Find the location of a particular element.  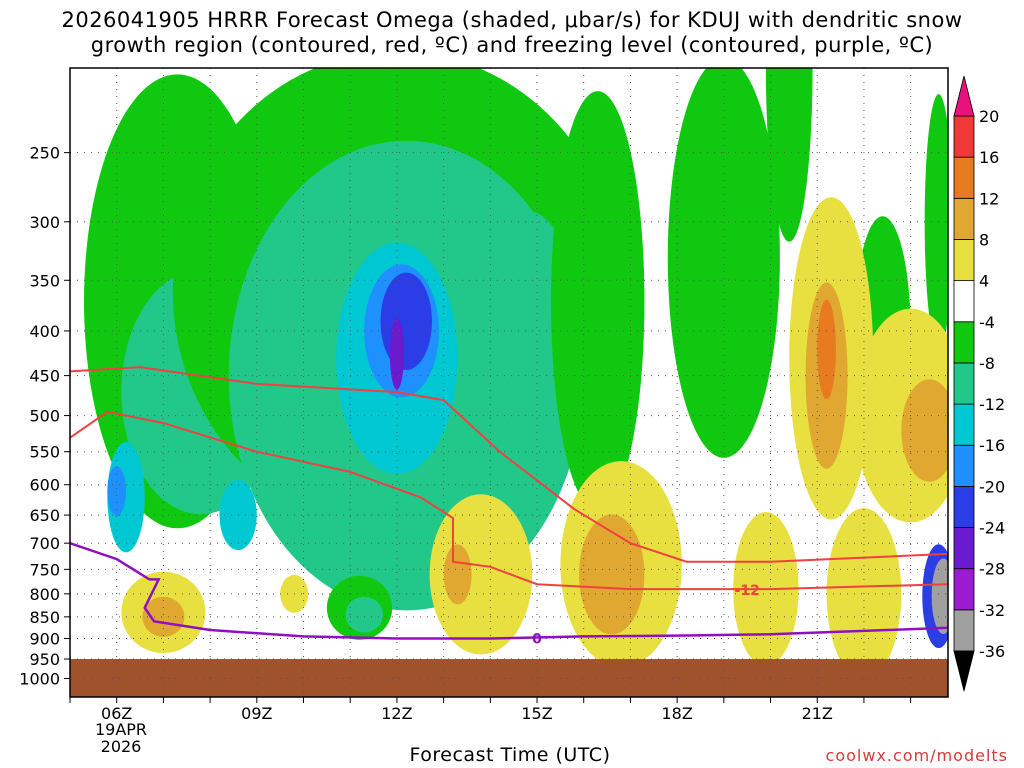

date-label: 19APR 2026 is located at coordinates (121, 738).